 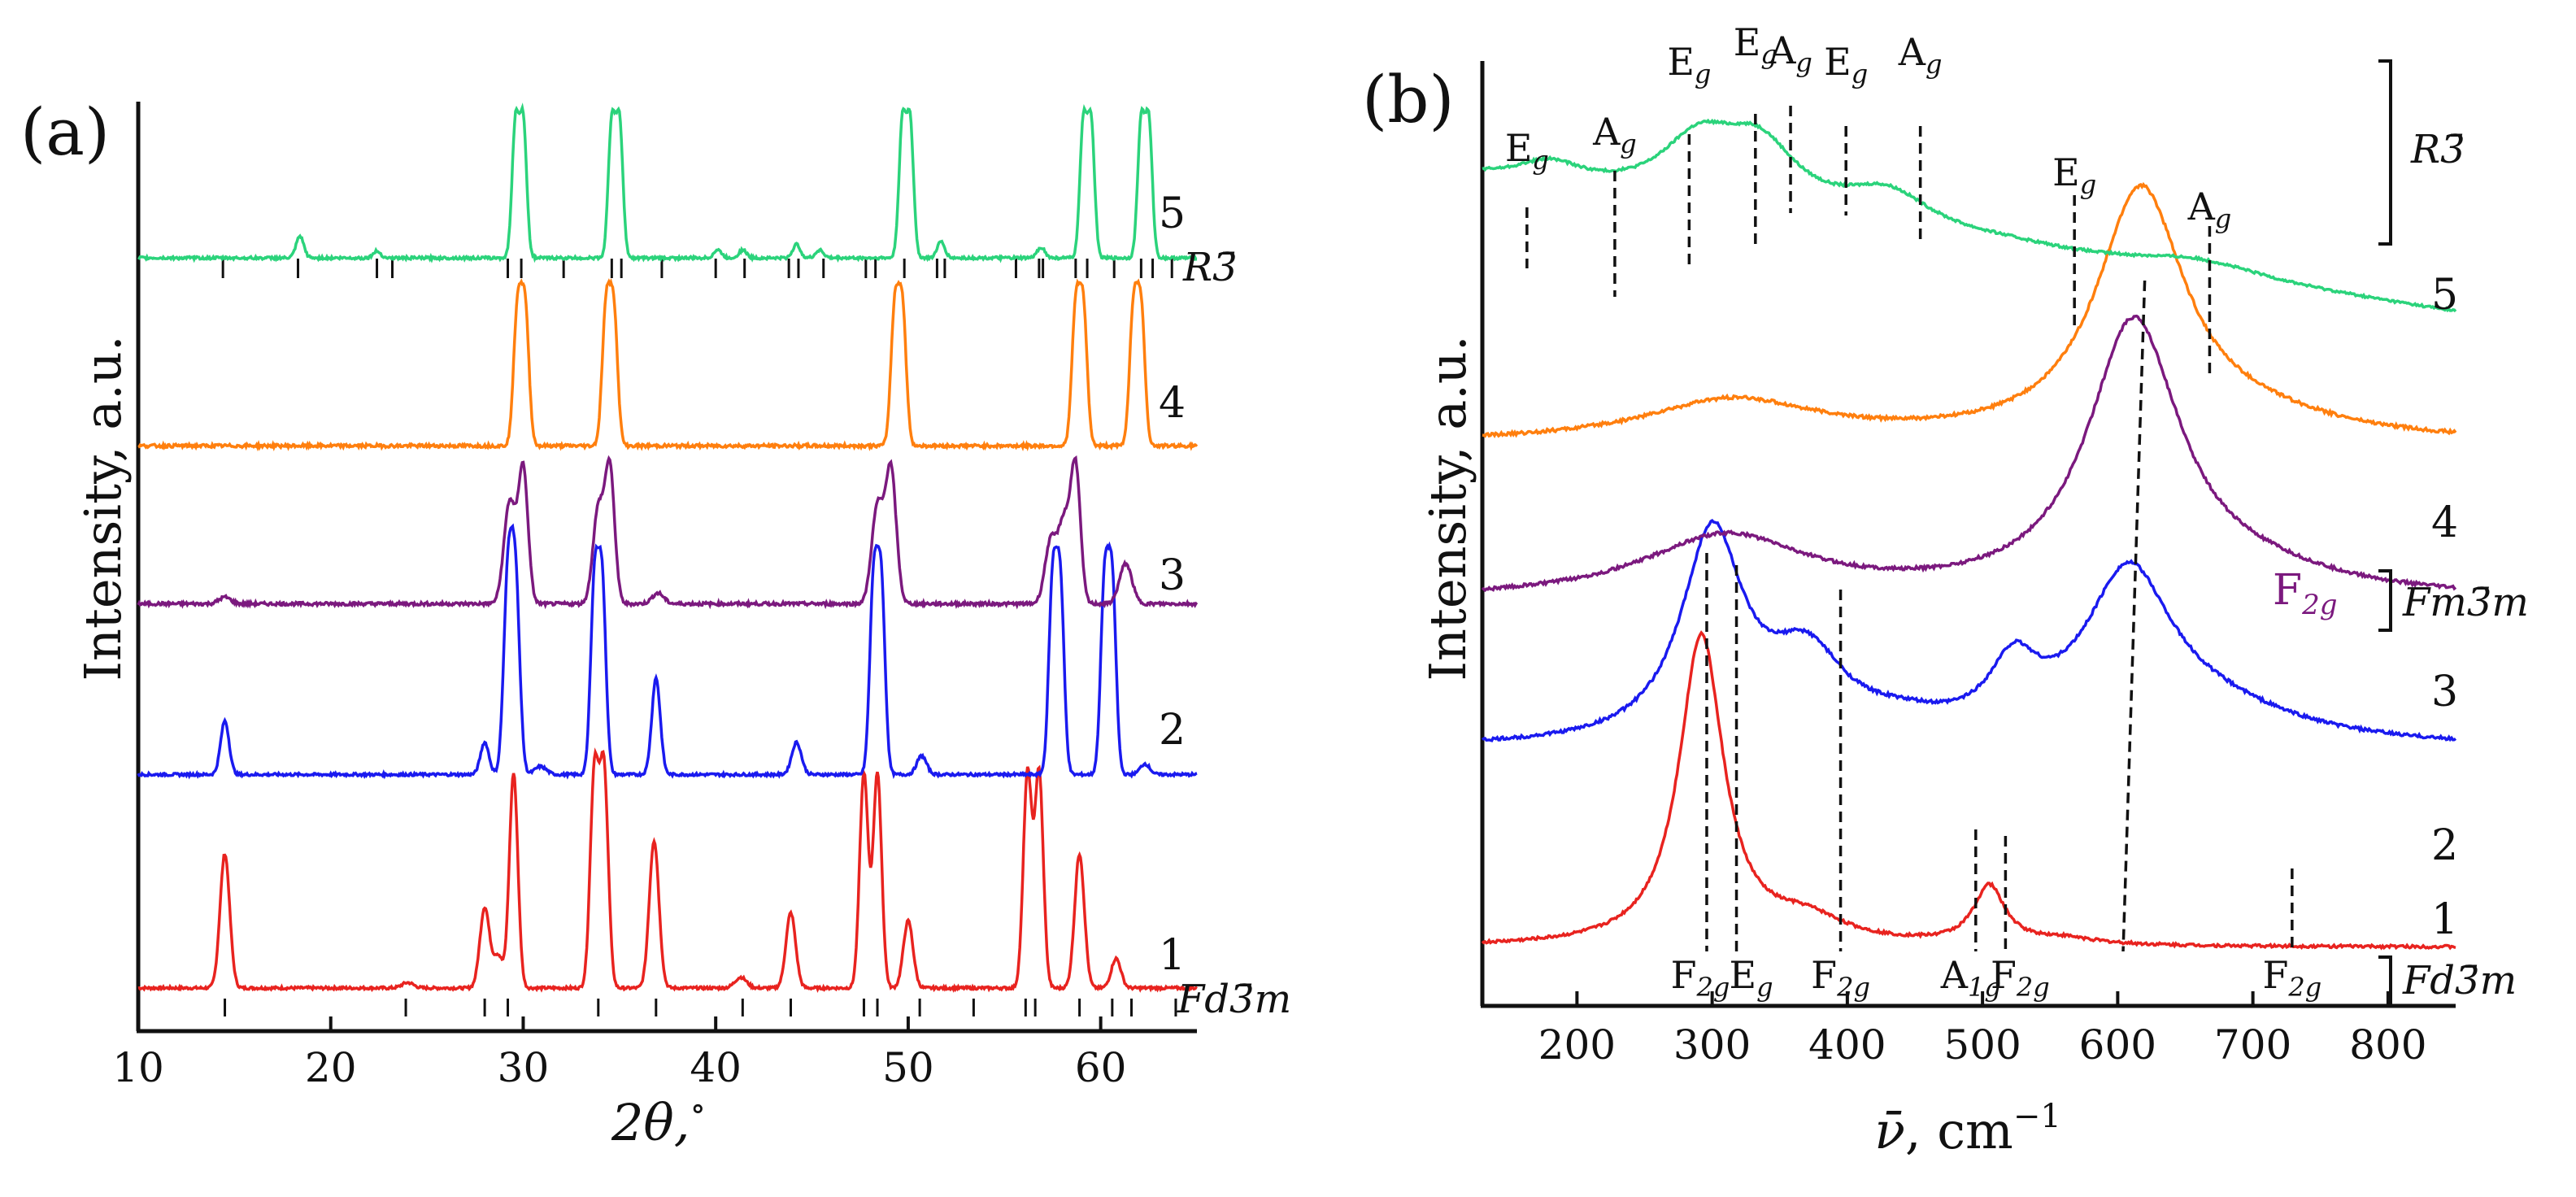 What do you see at coordinates (1448, 508) in the screenshot?
I see `panel-b-y-axis-title: Intensity, a.u.` at bounding box center [1448, 508].